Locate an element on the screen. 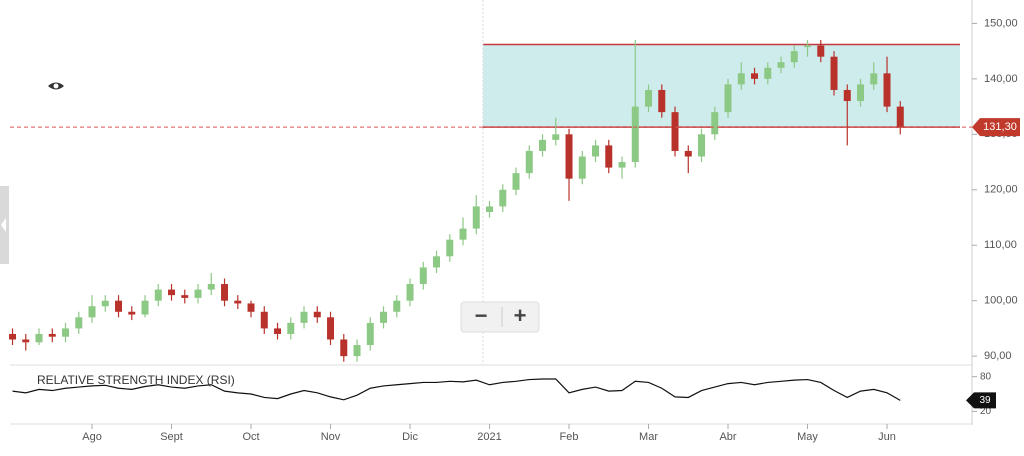 This screenshot has width=1024, height=456. x-tick-label: Abr is located at coordinates (727, 437).